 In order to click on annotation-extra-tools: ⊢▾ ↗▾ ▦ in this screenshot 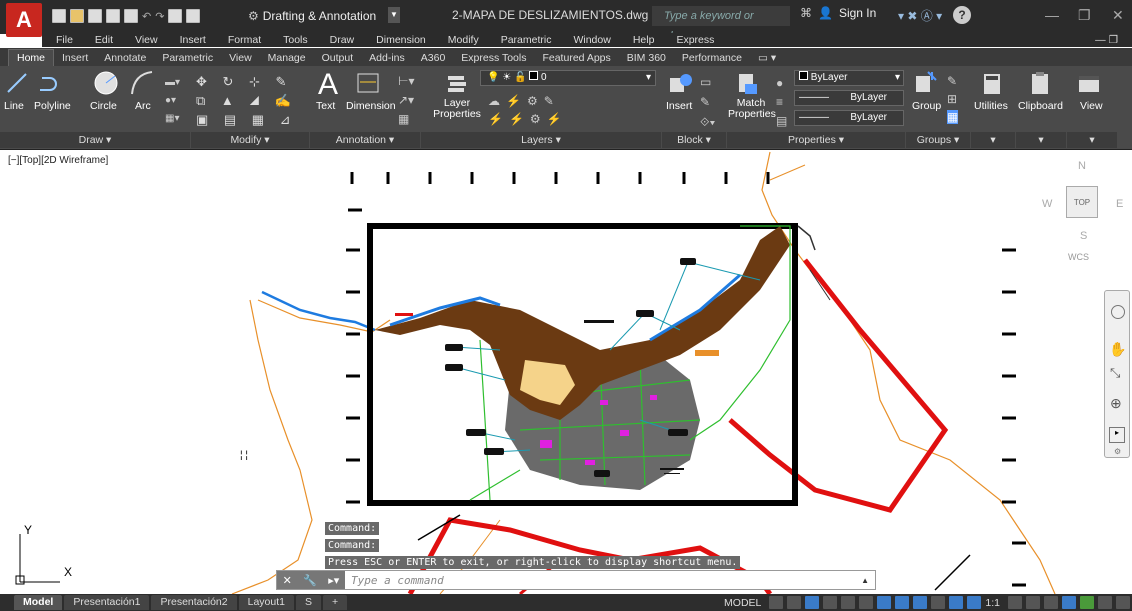, I will do `click(406, 100)`.